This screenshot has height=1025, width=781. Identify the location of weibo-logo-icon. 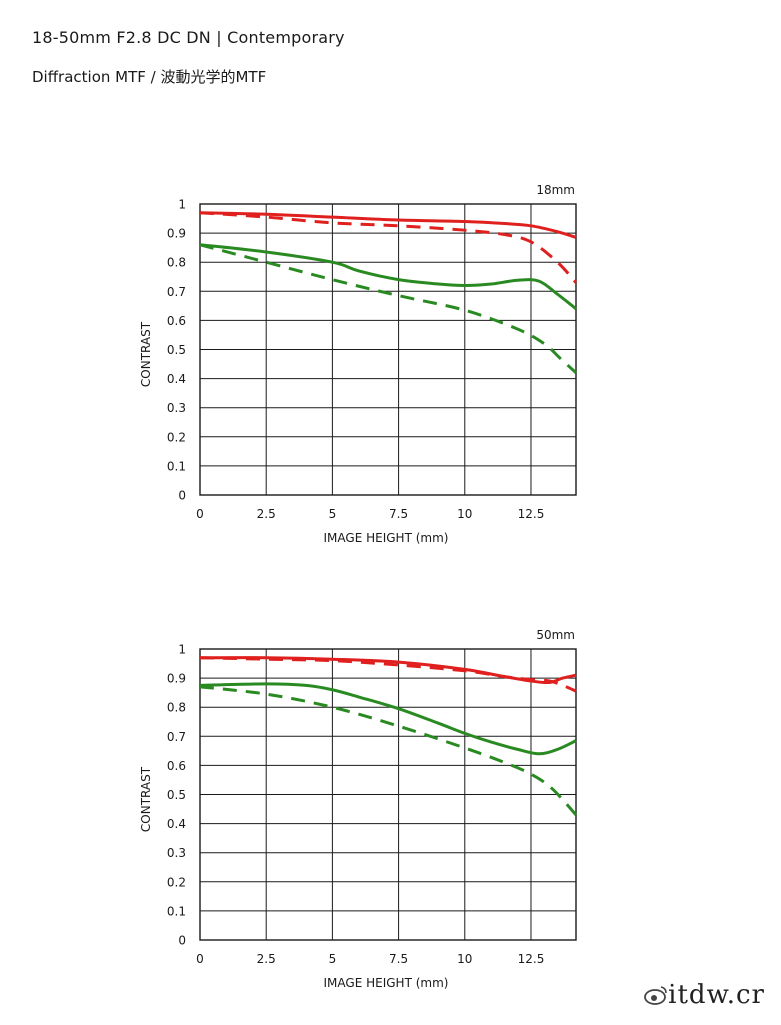
(655, 995).